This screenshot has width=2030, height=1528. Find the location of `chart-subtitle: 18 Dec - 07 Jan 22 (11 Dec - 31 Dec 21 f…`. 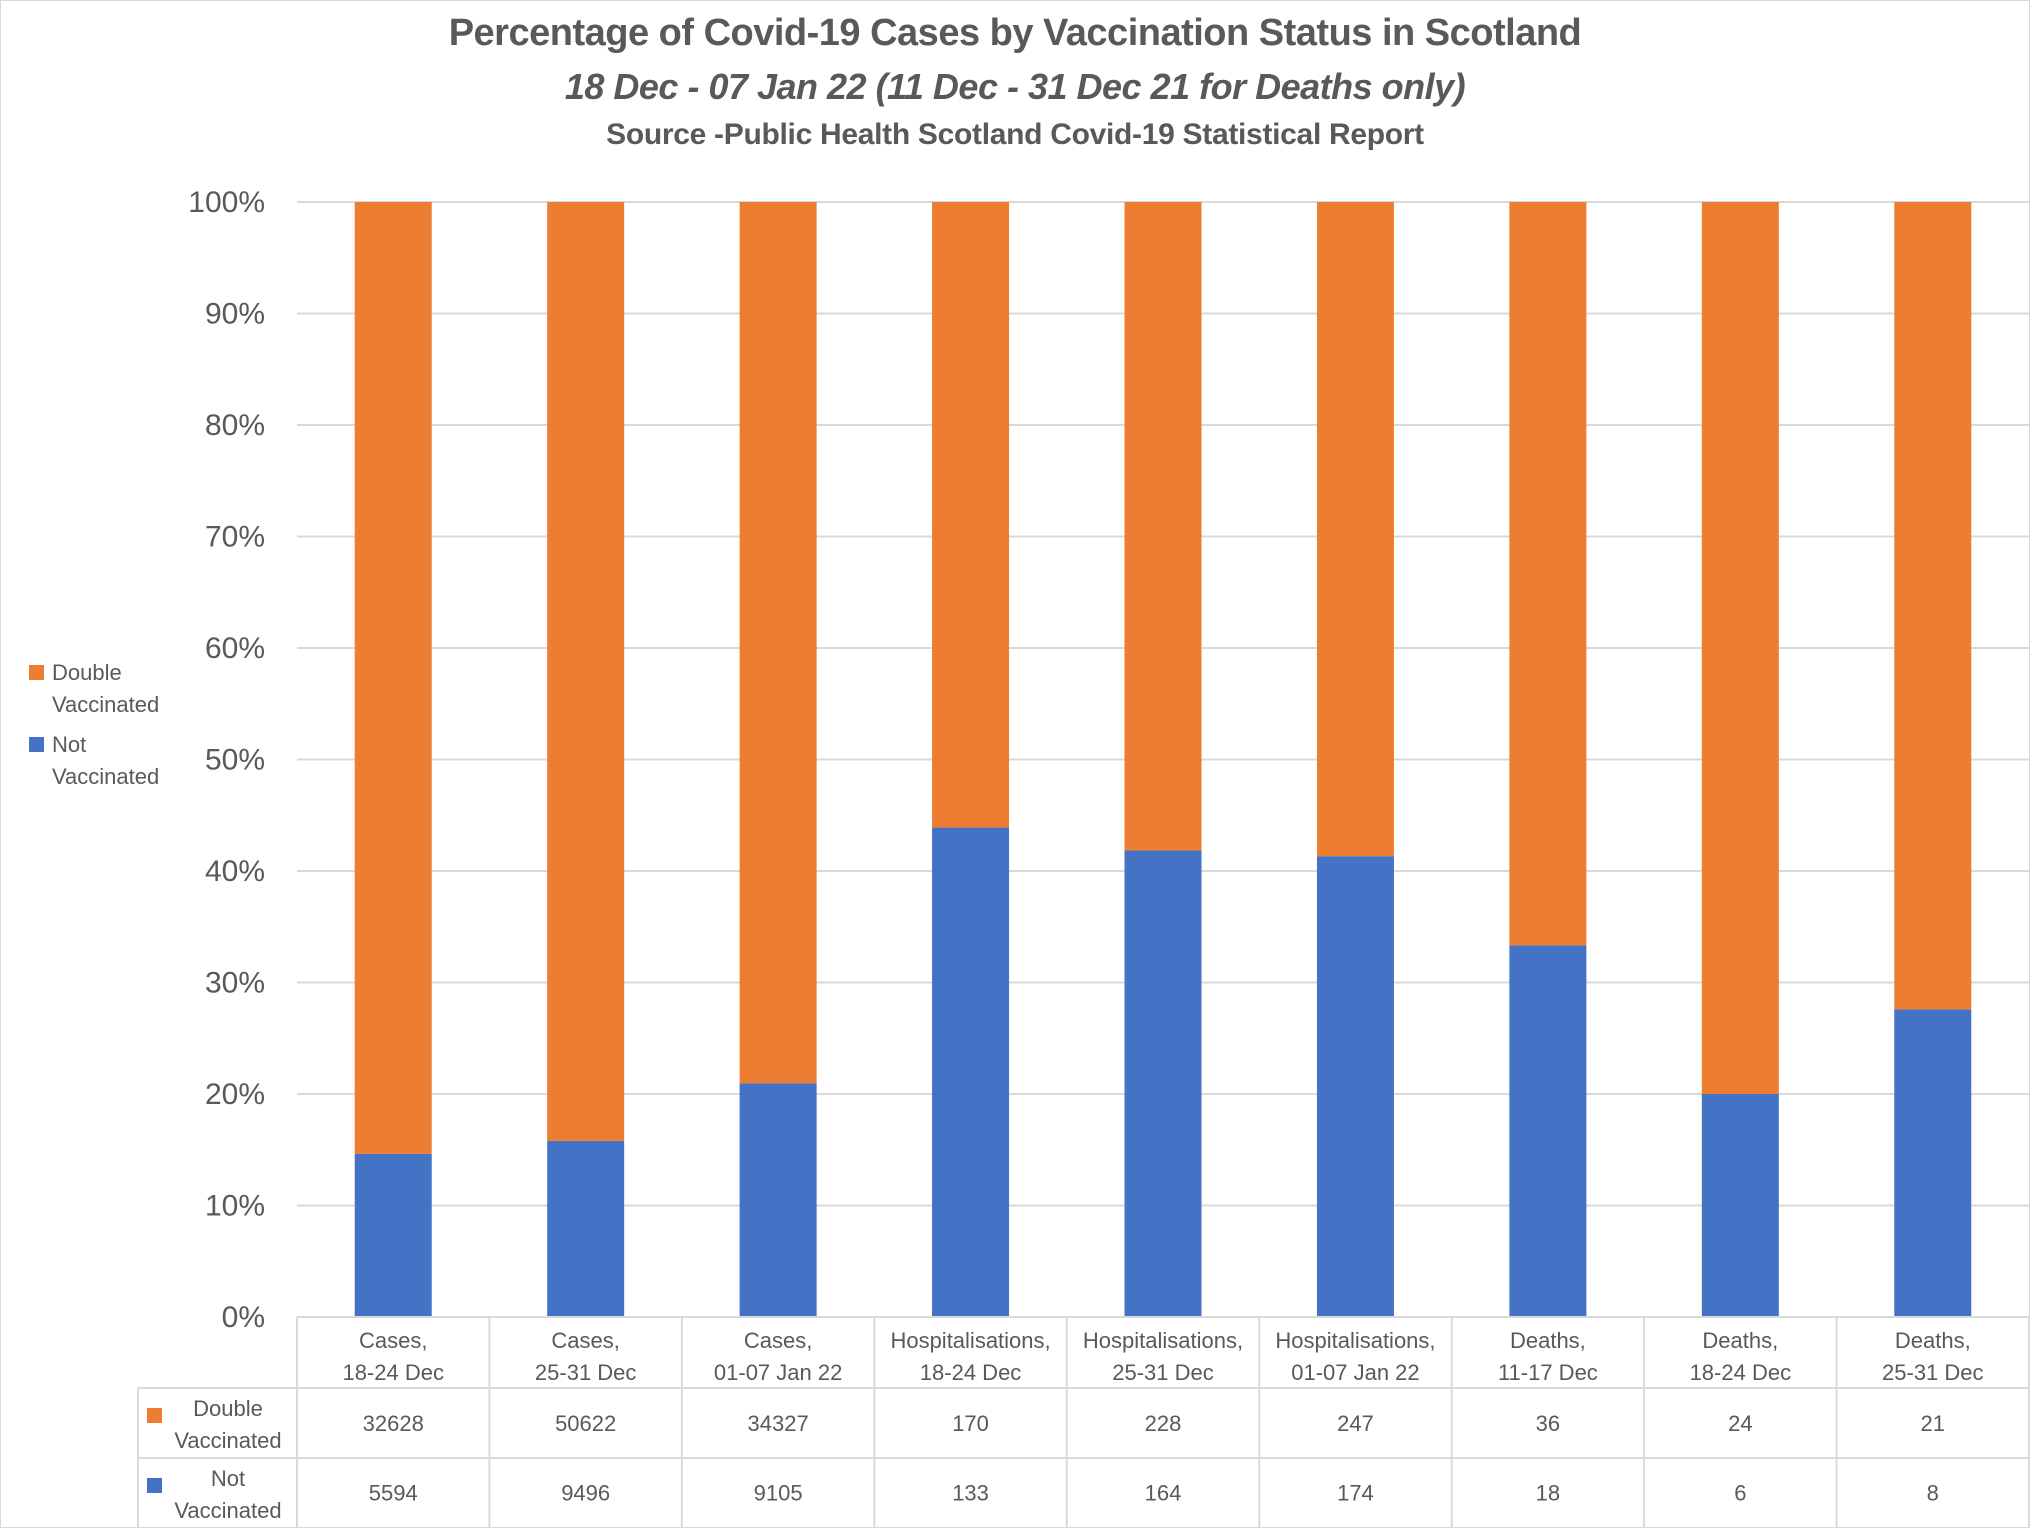

chart-subtitle: 18 Dec - 07 Jan 22 (11 Dec - 31 Dec 21 f… is located at coordinates (1015, 86).